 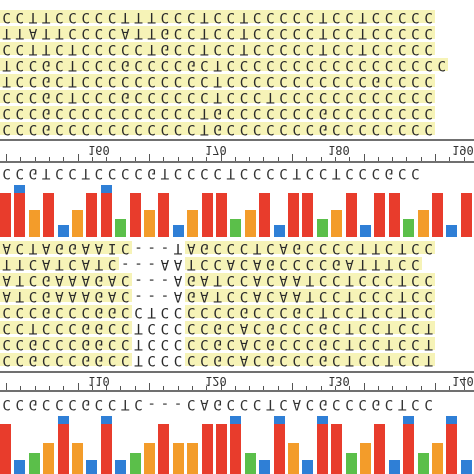 What do you see at coordinates (452, 420) in the screenshot?
I see `conservation-bar-cap` at bounding box center [452, 420].